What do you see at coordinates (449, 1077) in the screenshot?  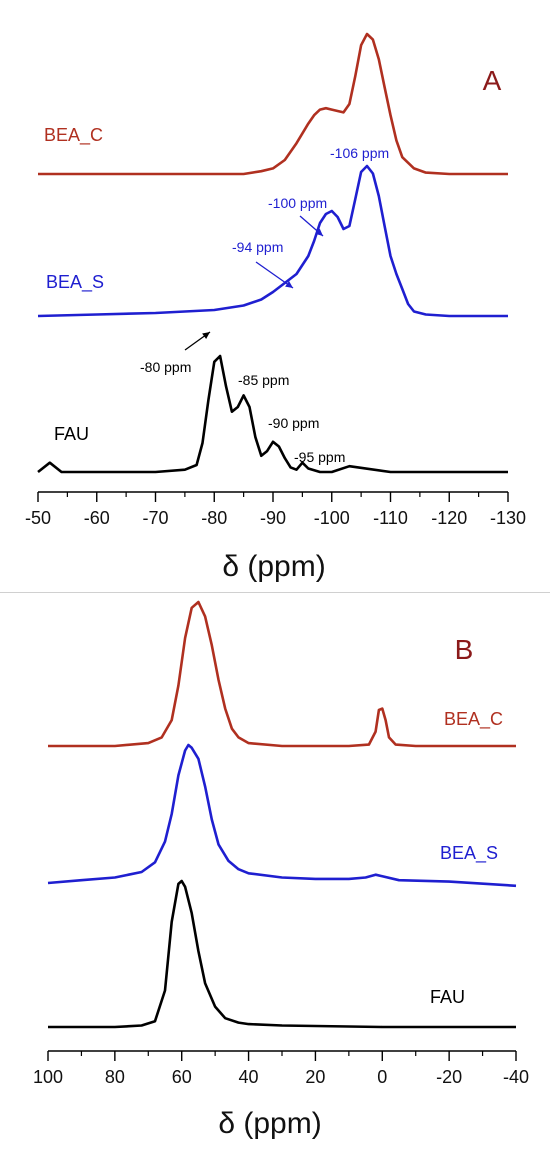 I see `x-tick-label: -20` at bounding box center [449, 1077].